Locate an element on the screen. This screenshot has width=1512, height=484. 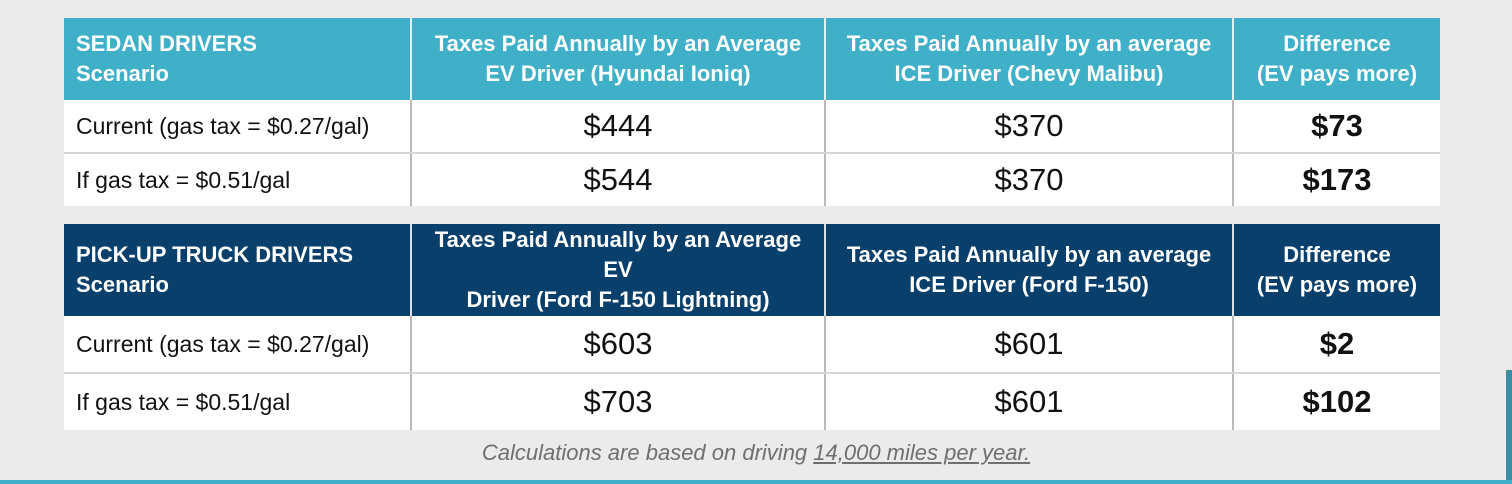
truck-row1-ice: $601 is located at coordinates (1028, 344).